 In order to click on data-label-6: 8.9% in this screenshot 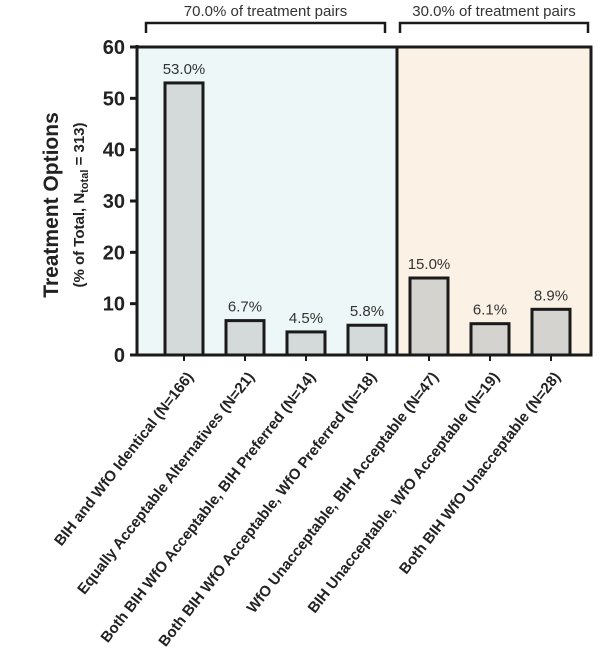, I will do `click(551, 295)`.